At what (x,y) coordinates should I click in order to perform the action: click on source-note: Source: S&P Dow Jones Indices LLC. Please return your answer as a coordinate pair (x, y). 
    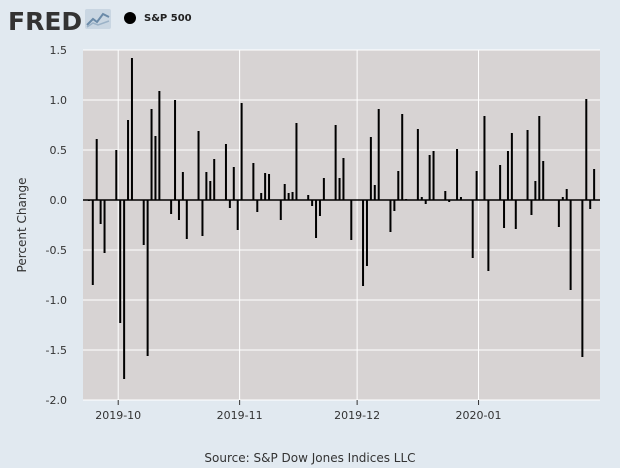
    Looking at the image, I should click on (310, 458).